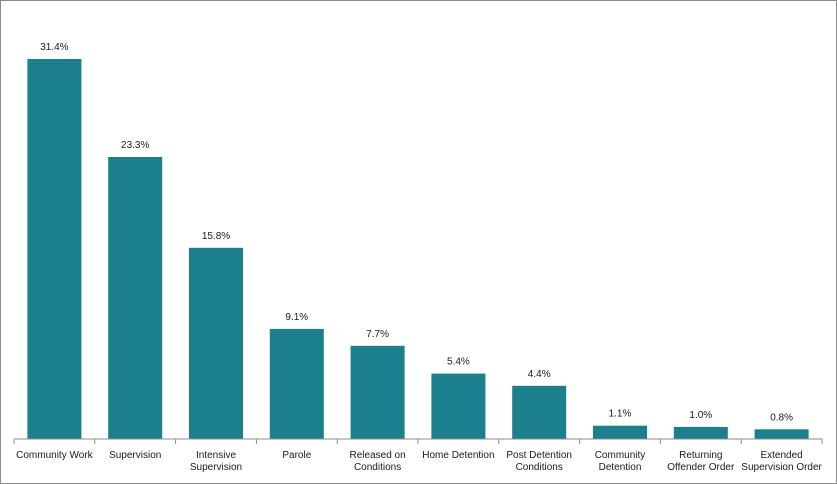 This screenshot has width=837, height=484. I want to click on x-axis-ticks, so click(418, 441).